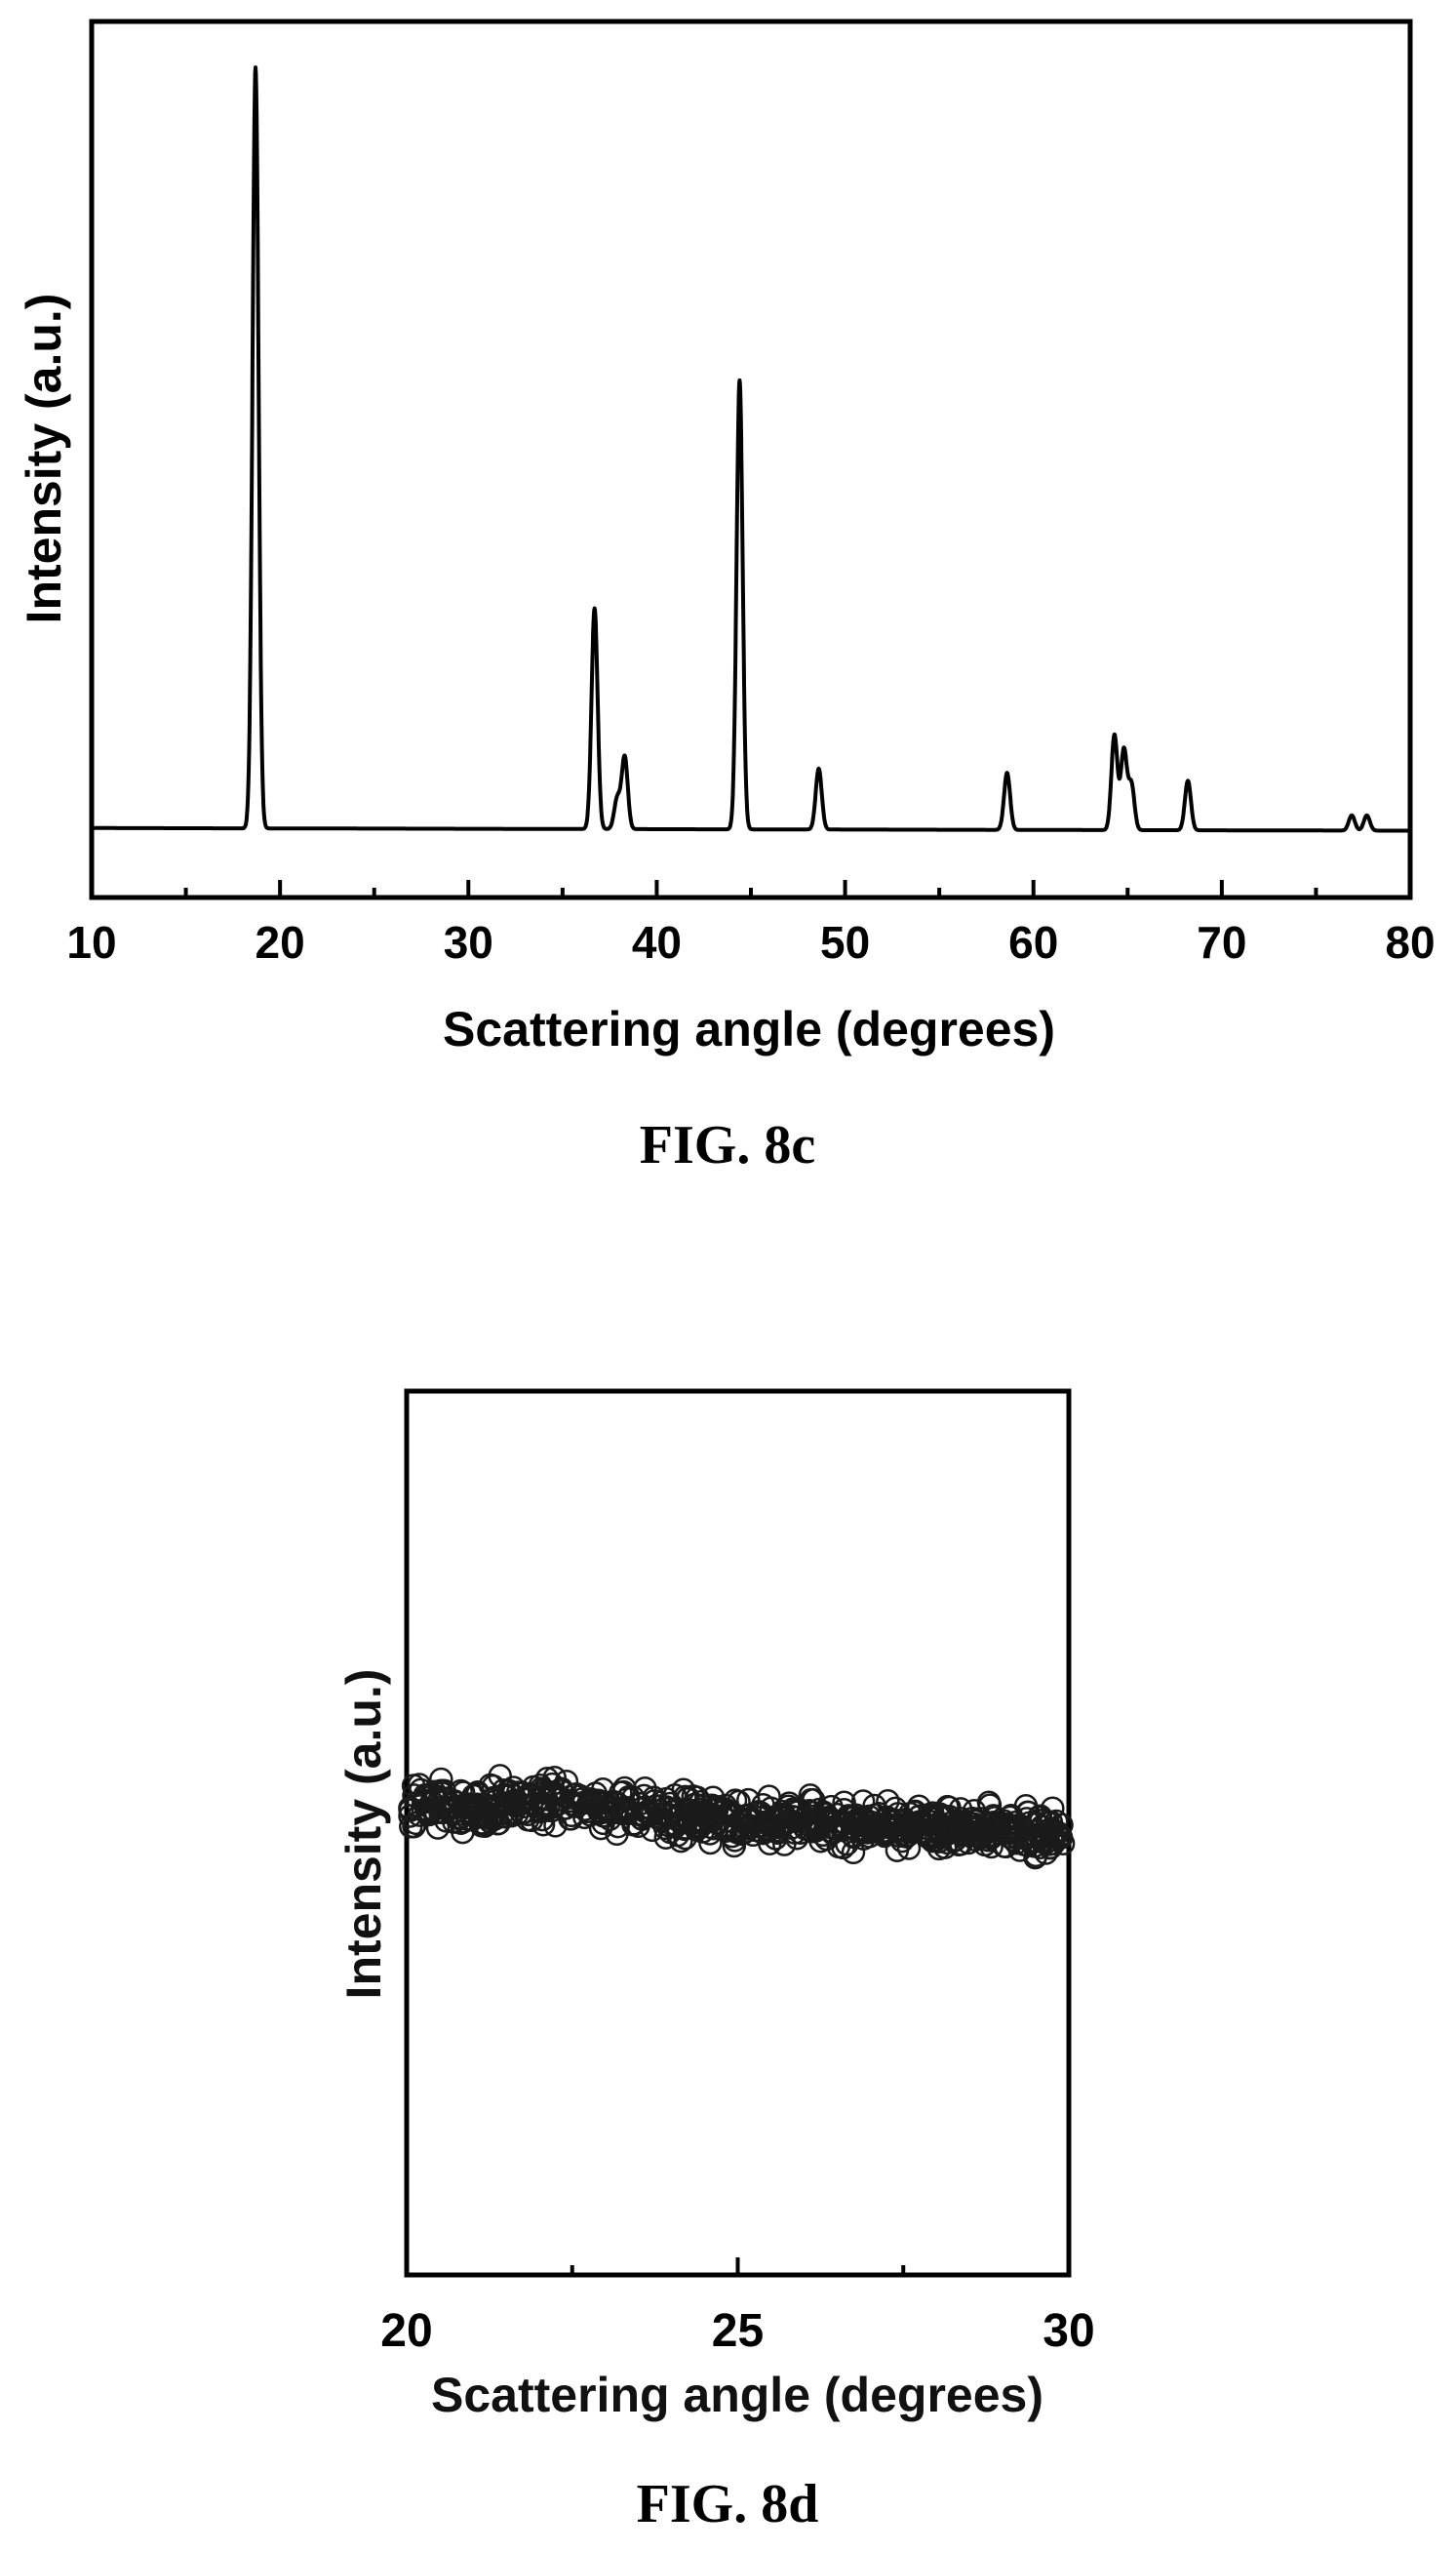 This screenshot has height=2552, width=1456. What do you see at coordinates (728, 2504) in the screenshot?
I see `figure-caption-8d: FIG. 8d` at bounding box center [728, 2504].